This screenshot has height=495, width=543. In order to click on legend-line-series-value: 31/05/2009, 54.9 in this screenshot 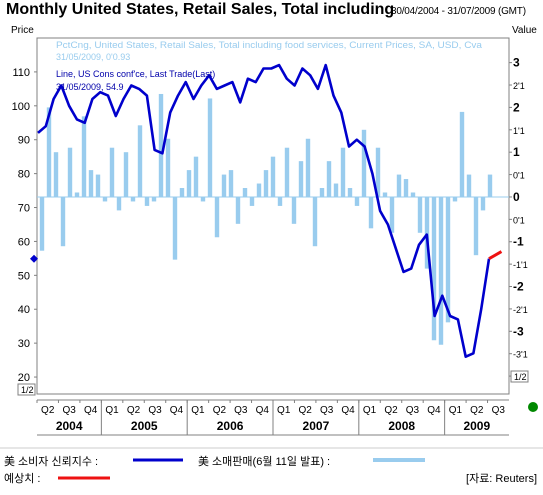, I will do `click(90, 87)`.